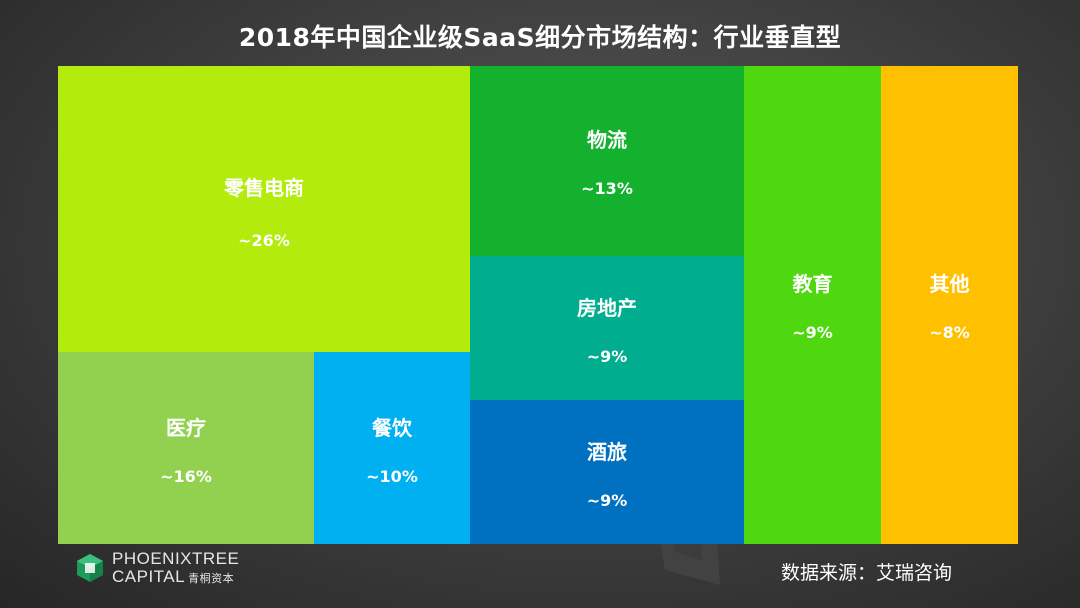  What do you see at coordinates (607, 308) in the screenshot?
I see `tile-label-real-estate: 房地产` at bounding box center [607, 308].